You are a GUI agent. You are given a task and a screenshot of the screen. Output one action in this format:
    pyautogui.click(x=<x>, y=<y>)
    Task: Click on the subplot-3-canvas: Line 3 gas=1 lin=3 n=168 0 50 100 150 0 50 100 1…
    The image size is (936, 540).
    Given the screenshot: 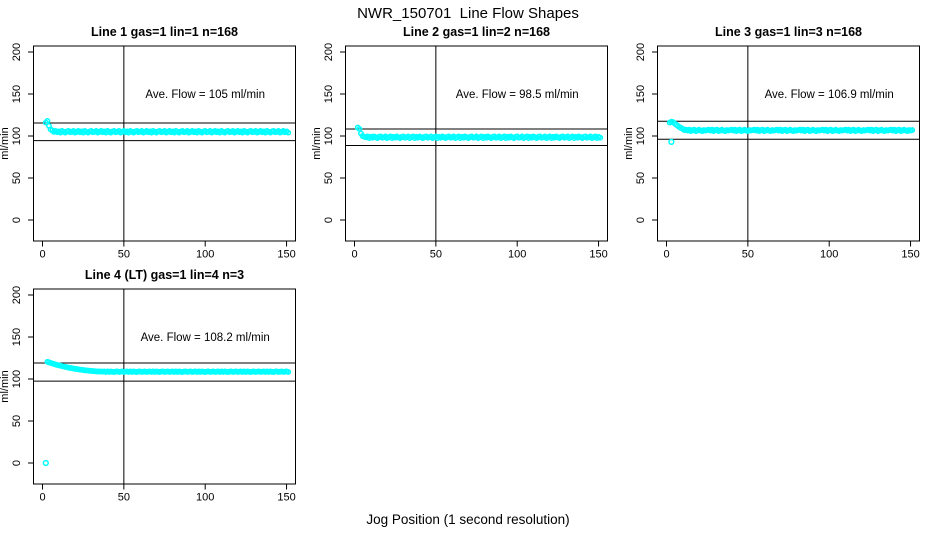 What is the action you would take?
    pyautogui.click(x=772, y=143)
    